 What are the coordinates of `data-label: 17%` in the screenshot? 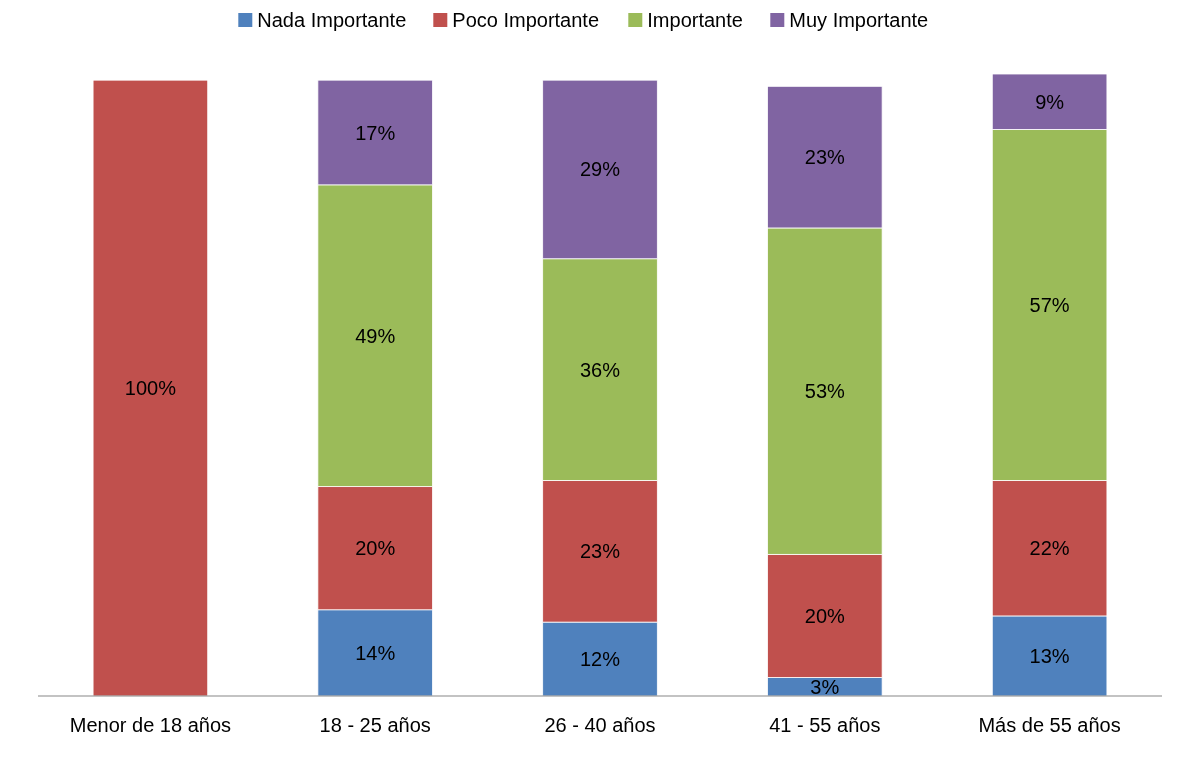 It's located at (375, 132).